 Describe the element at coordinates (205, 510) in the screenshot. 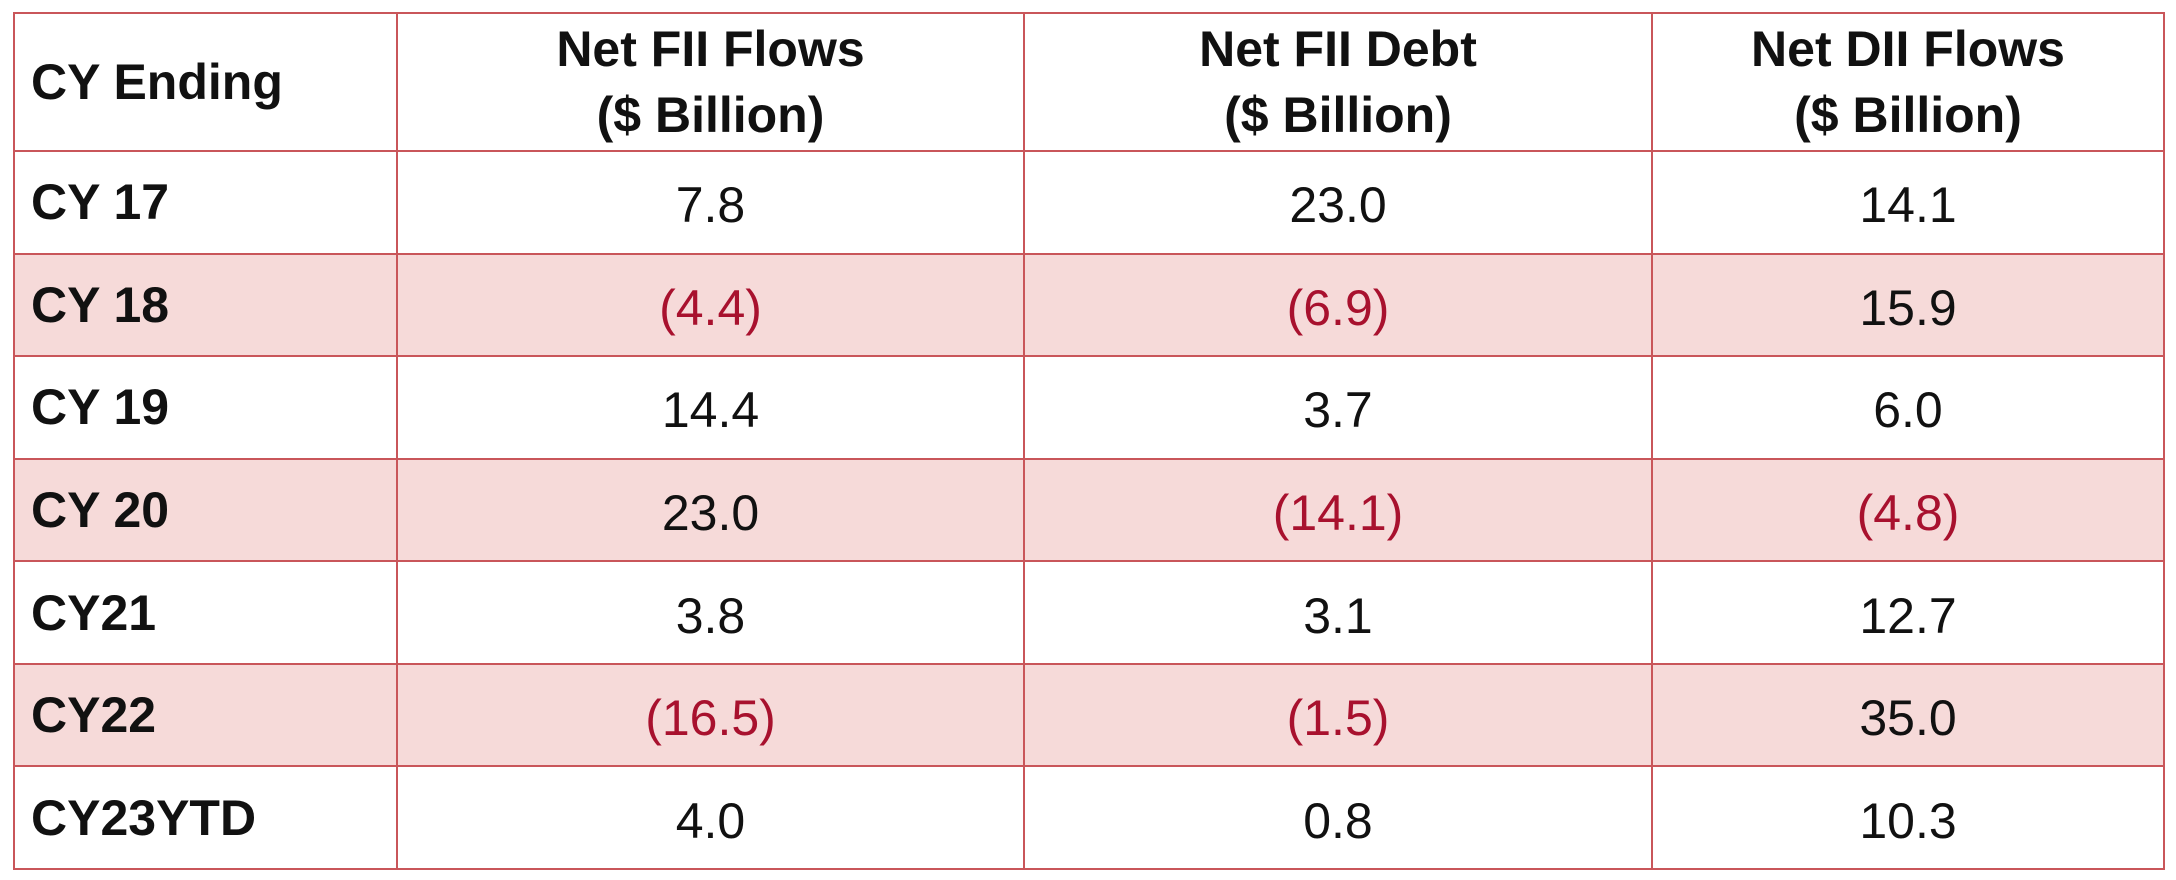

I see `row-label: CY 20` at that location.